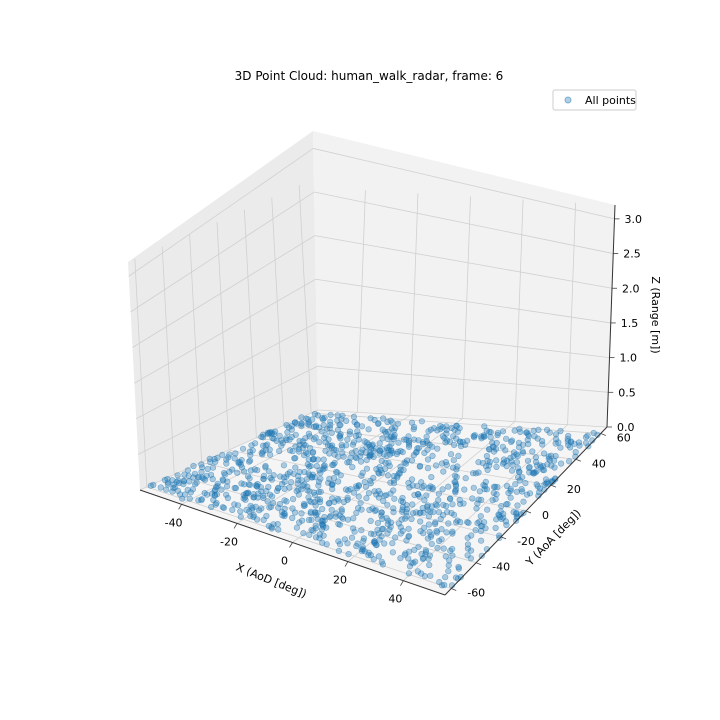  I want to click on z-grid-back, so click(463, 340).